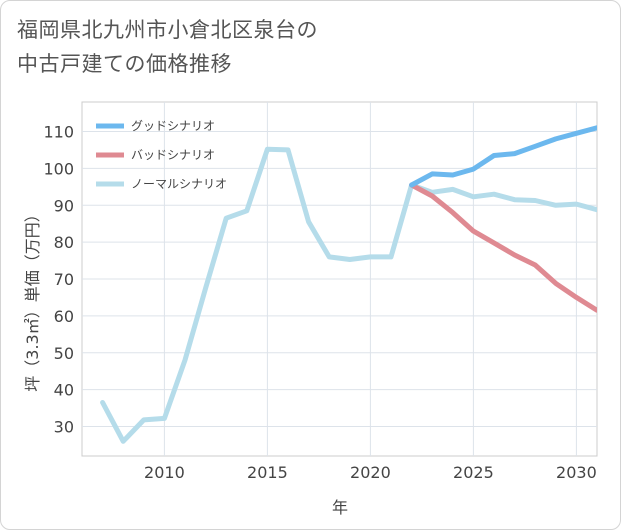 The image size is (621, 530). Describe the element at coordinates (58, 132) in the screenshot. I see `y-tick-label: 110` at that location.